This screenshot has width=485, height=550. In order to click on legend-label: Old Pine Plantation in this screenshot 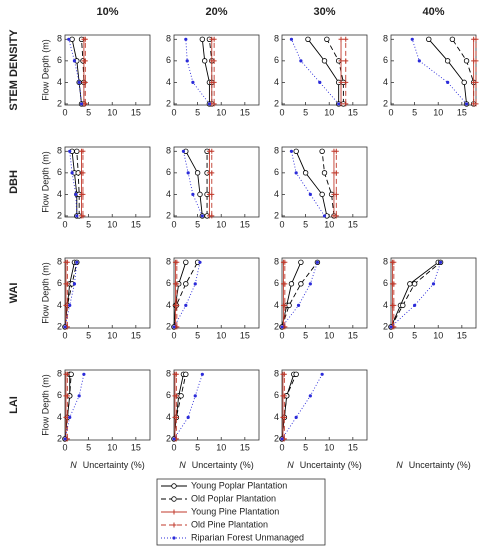, I will do `click(229, 524)`.